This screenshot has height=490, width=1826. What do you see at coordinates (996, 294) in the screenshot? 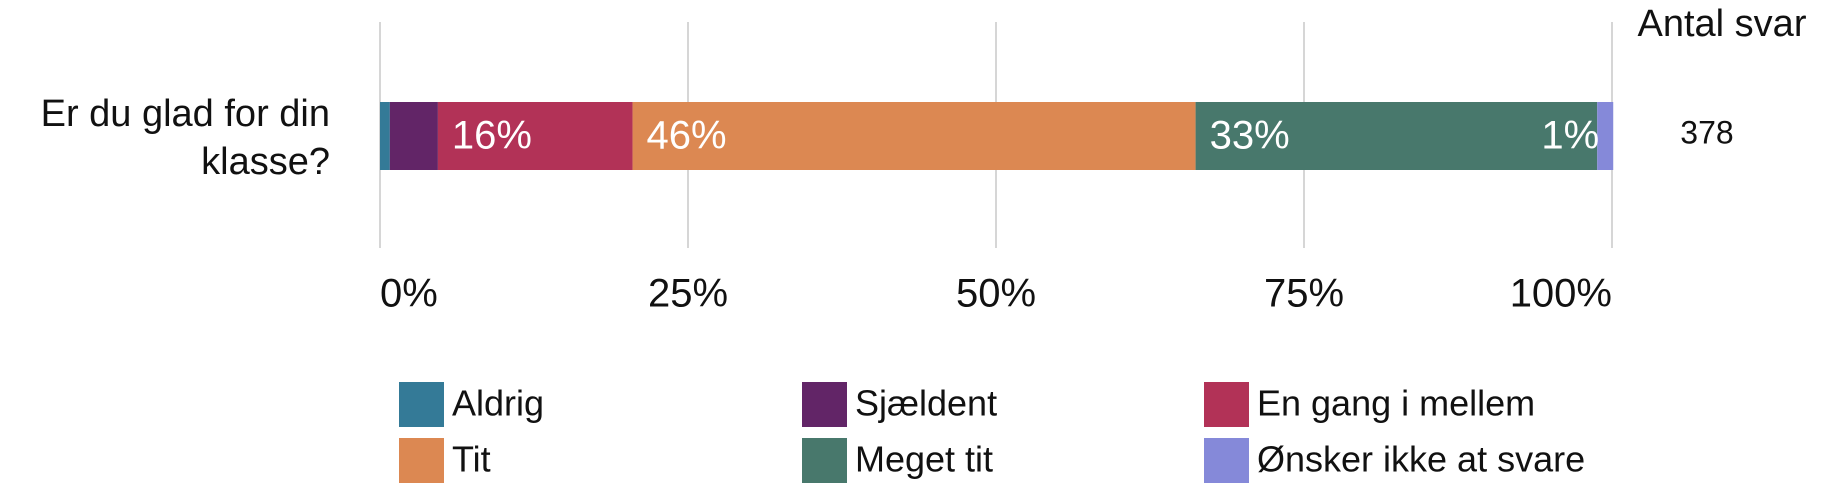
I see `x-tick-label: 50%` at bounding box center [996, 294].